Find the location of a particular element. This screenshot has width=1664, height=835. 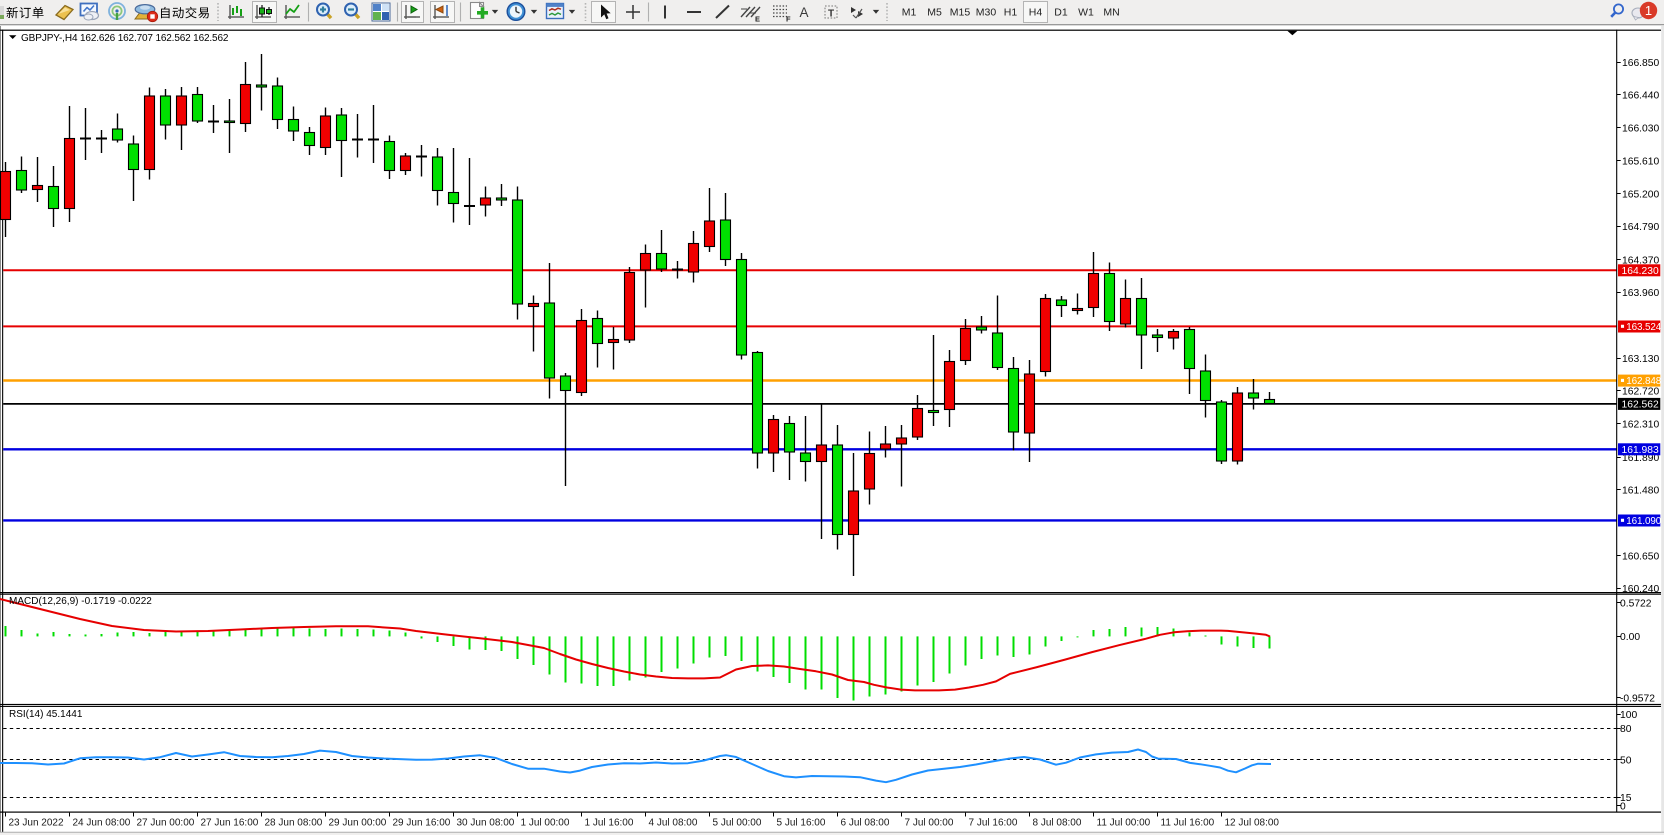

svg-text: 1 Jul 16:00 is located at coordinates (609, 823).